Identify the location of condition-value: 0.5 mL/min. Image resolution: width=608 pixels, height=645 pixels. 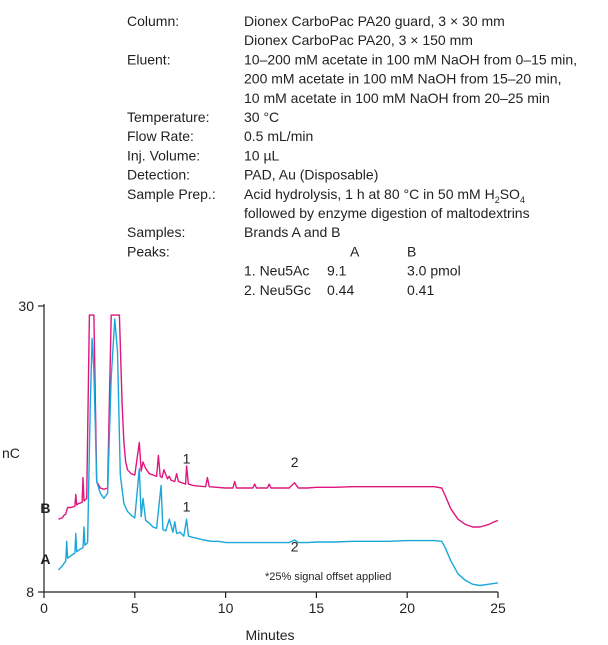
(278, 136).